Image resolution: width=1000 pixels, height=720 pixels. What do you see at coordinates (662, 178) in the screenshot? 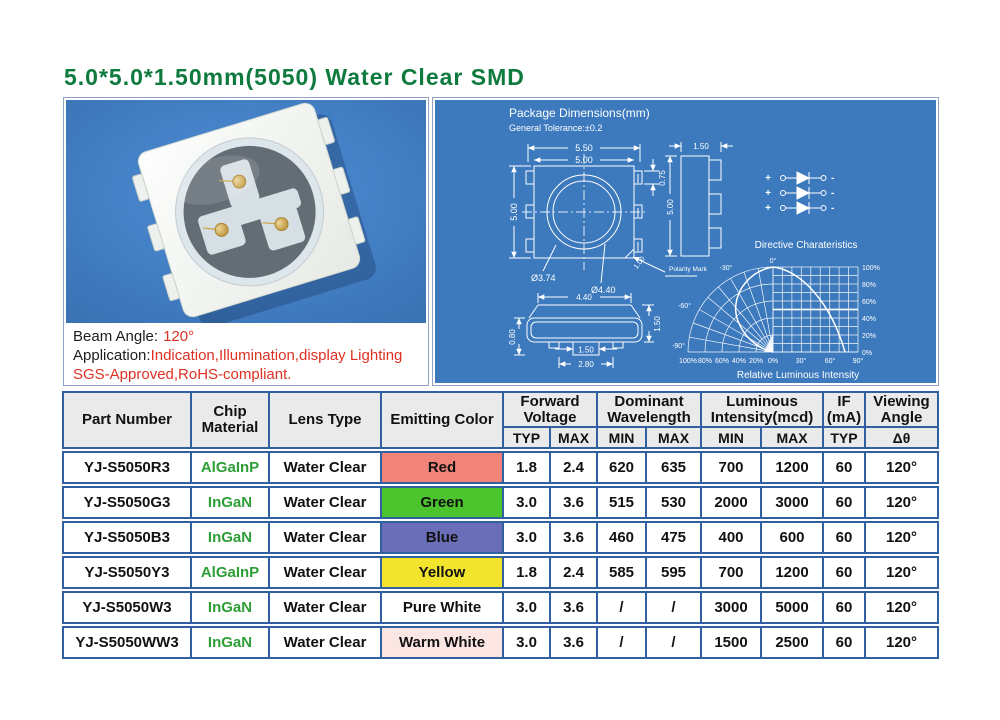
I see `dim-pad-width: 0.75` at bounding box center [662, 178].